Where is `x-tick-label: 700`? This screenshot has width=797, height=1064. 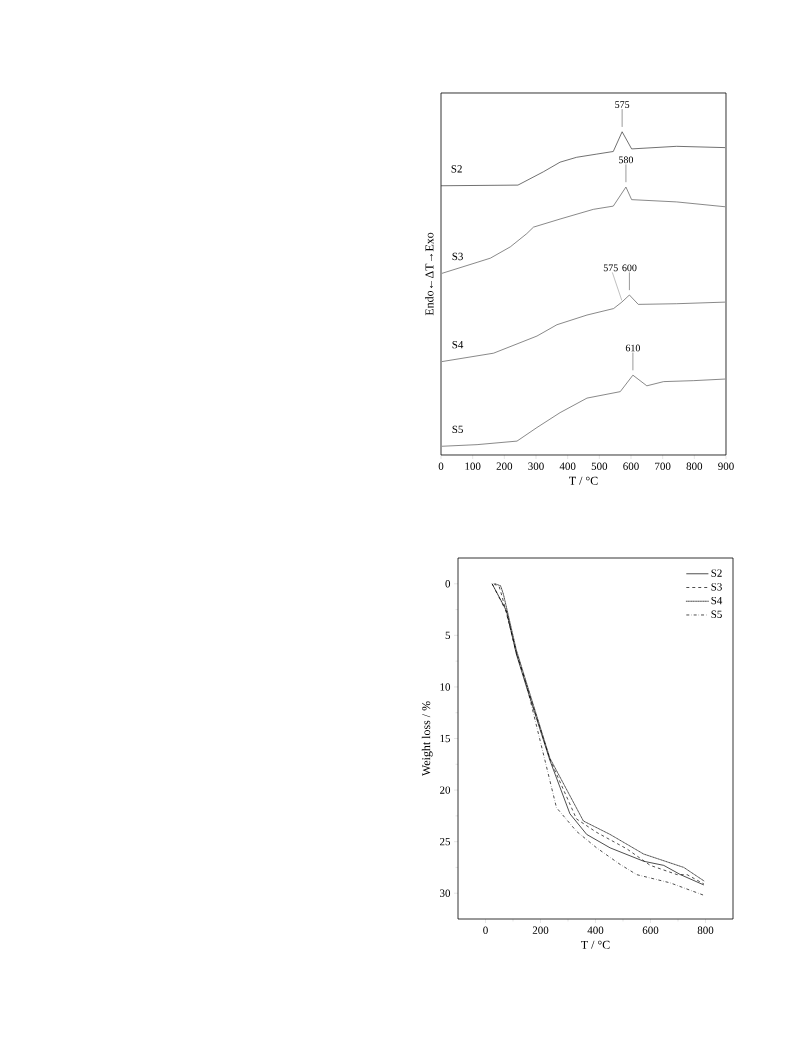
x-tick-label: 700 is located at coordinates (663, 466).